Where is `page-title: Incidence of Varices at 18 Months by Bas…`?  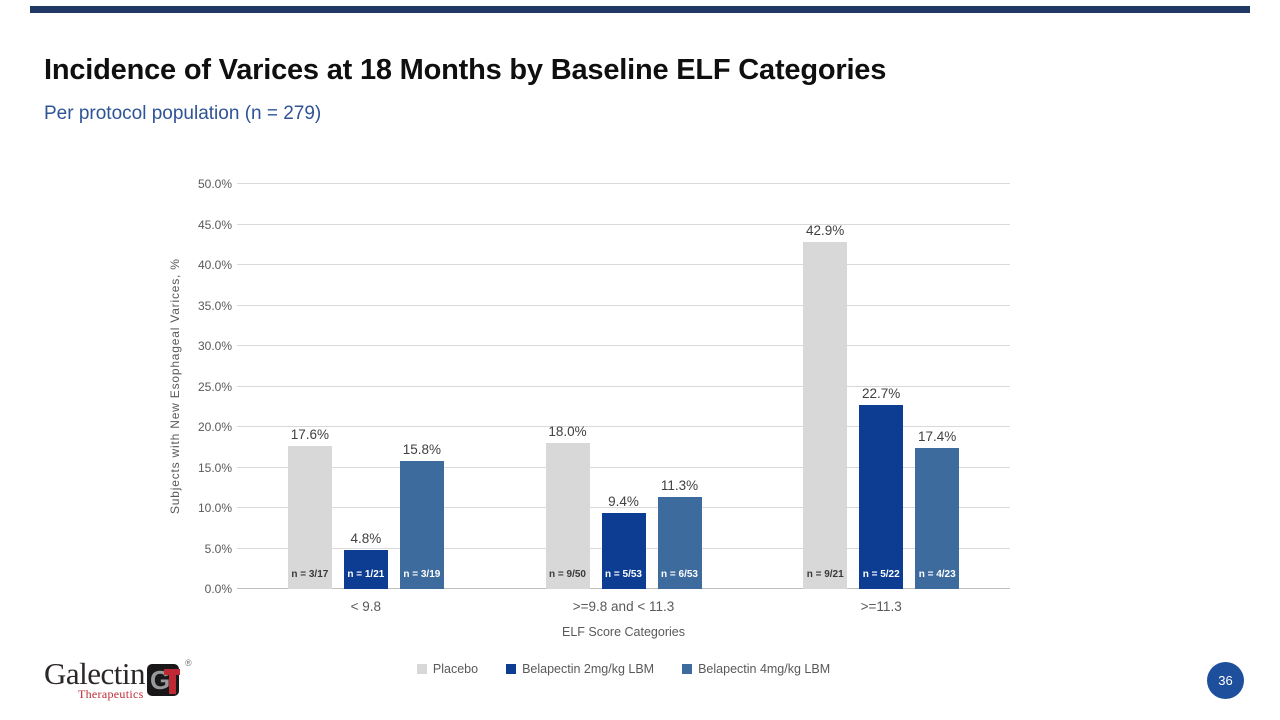
page-title: Incidence of Varices at 18 Months by Bas… is located at coordinates (465, 70).